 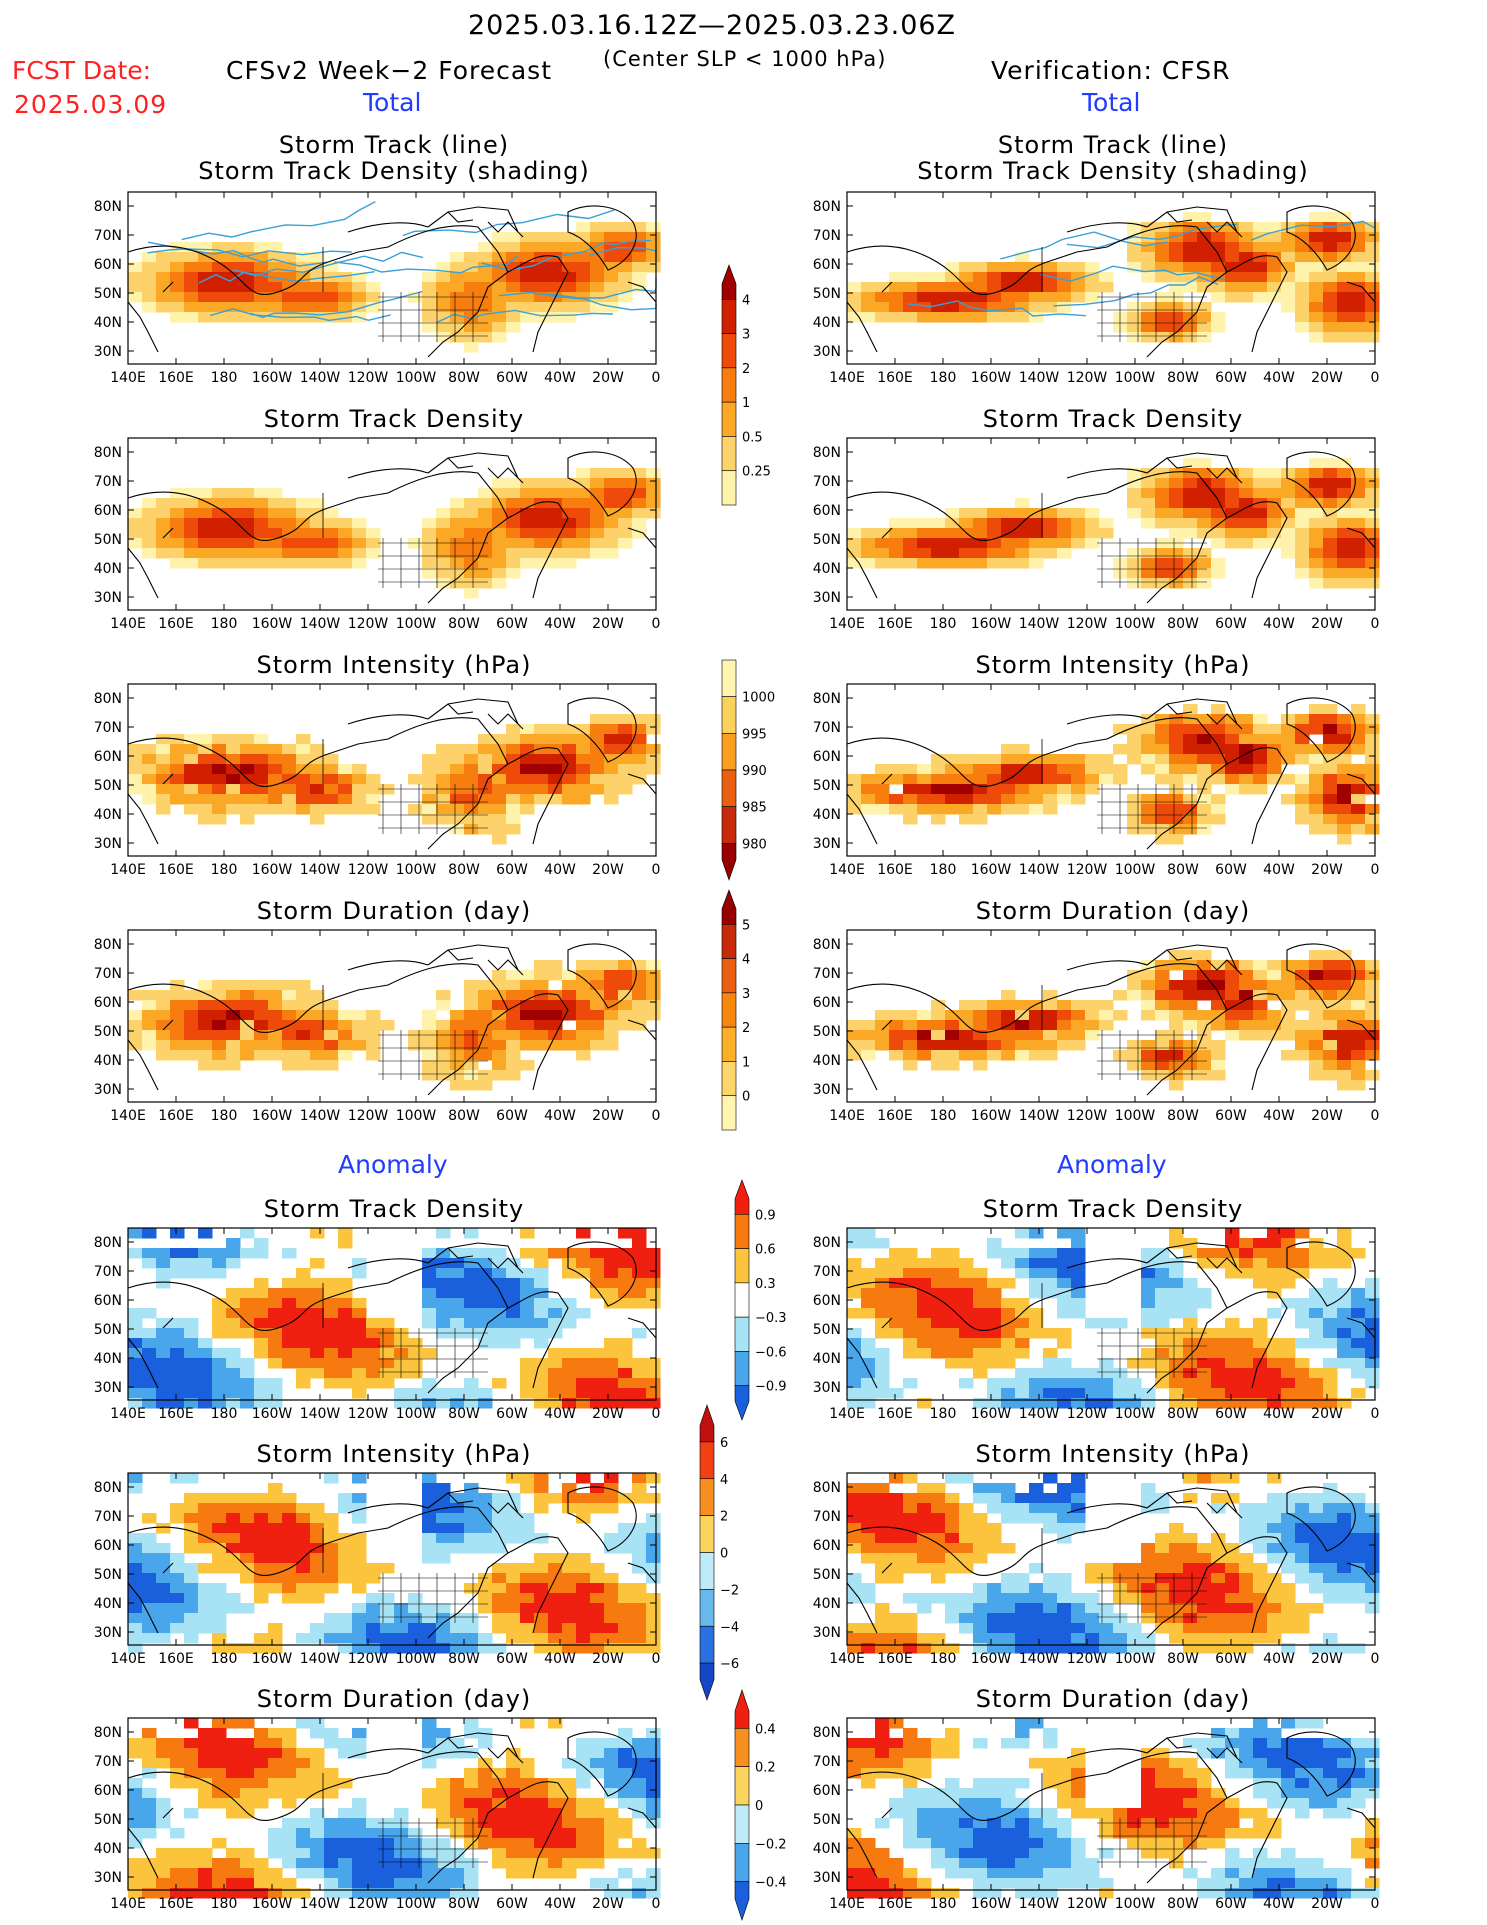 I want to click on colorbar-tick-label: 5, so click(x=746, y=925).